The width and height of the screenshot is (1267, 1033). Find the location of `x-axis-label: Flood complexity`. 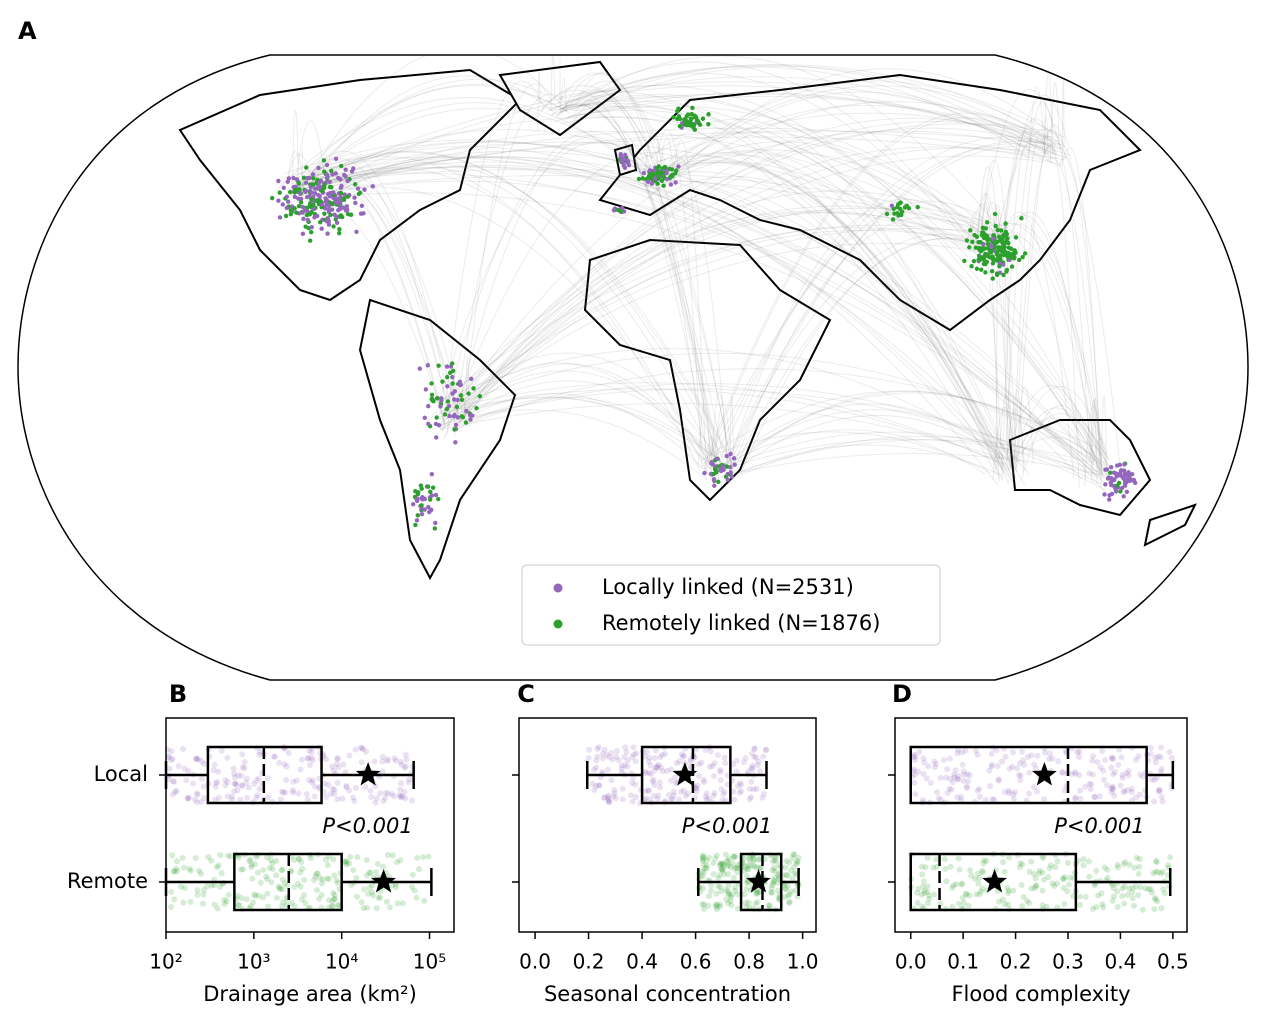

x-axis-label: Flood complexity is located at coordinates (1040, 994).